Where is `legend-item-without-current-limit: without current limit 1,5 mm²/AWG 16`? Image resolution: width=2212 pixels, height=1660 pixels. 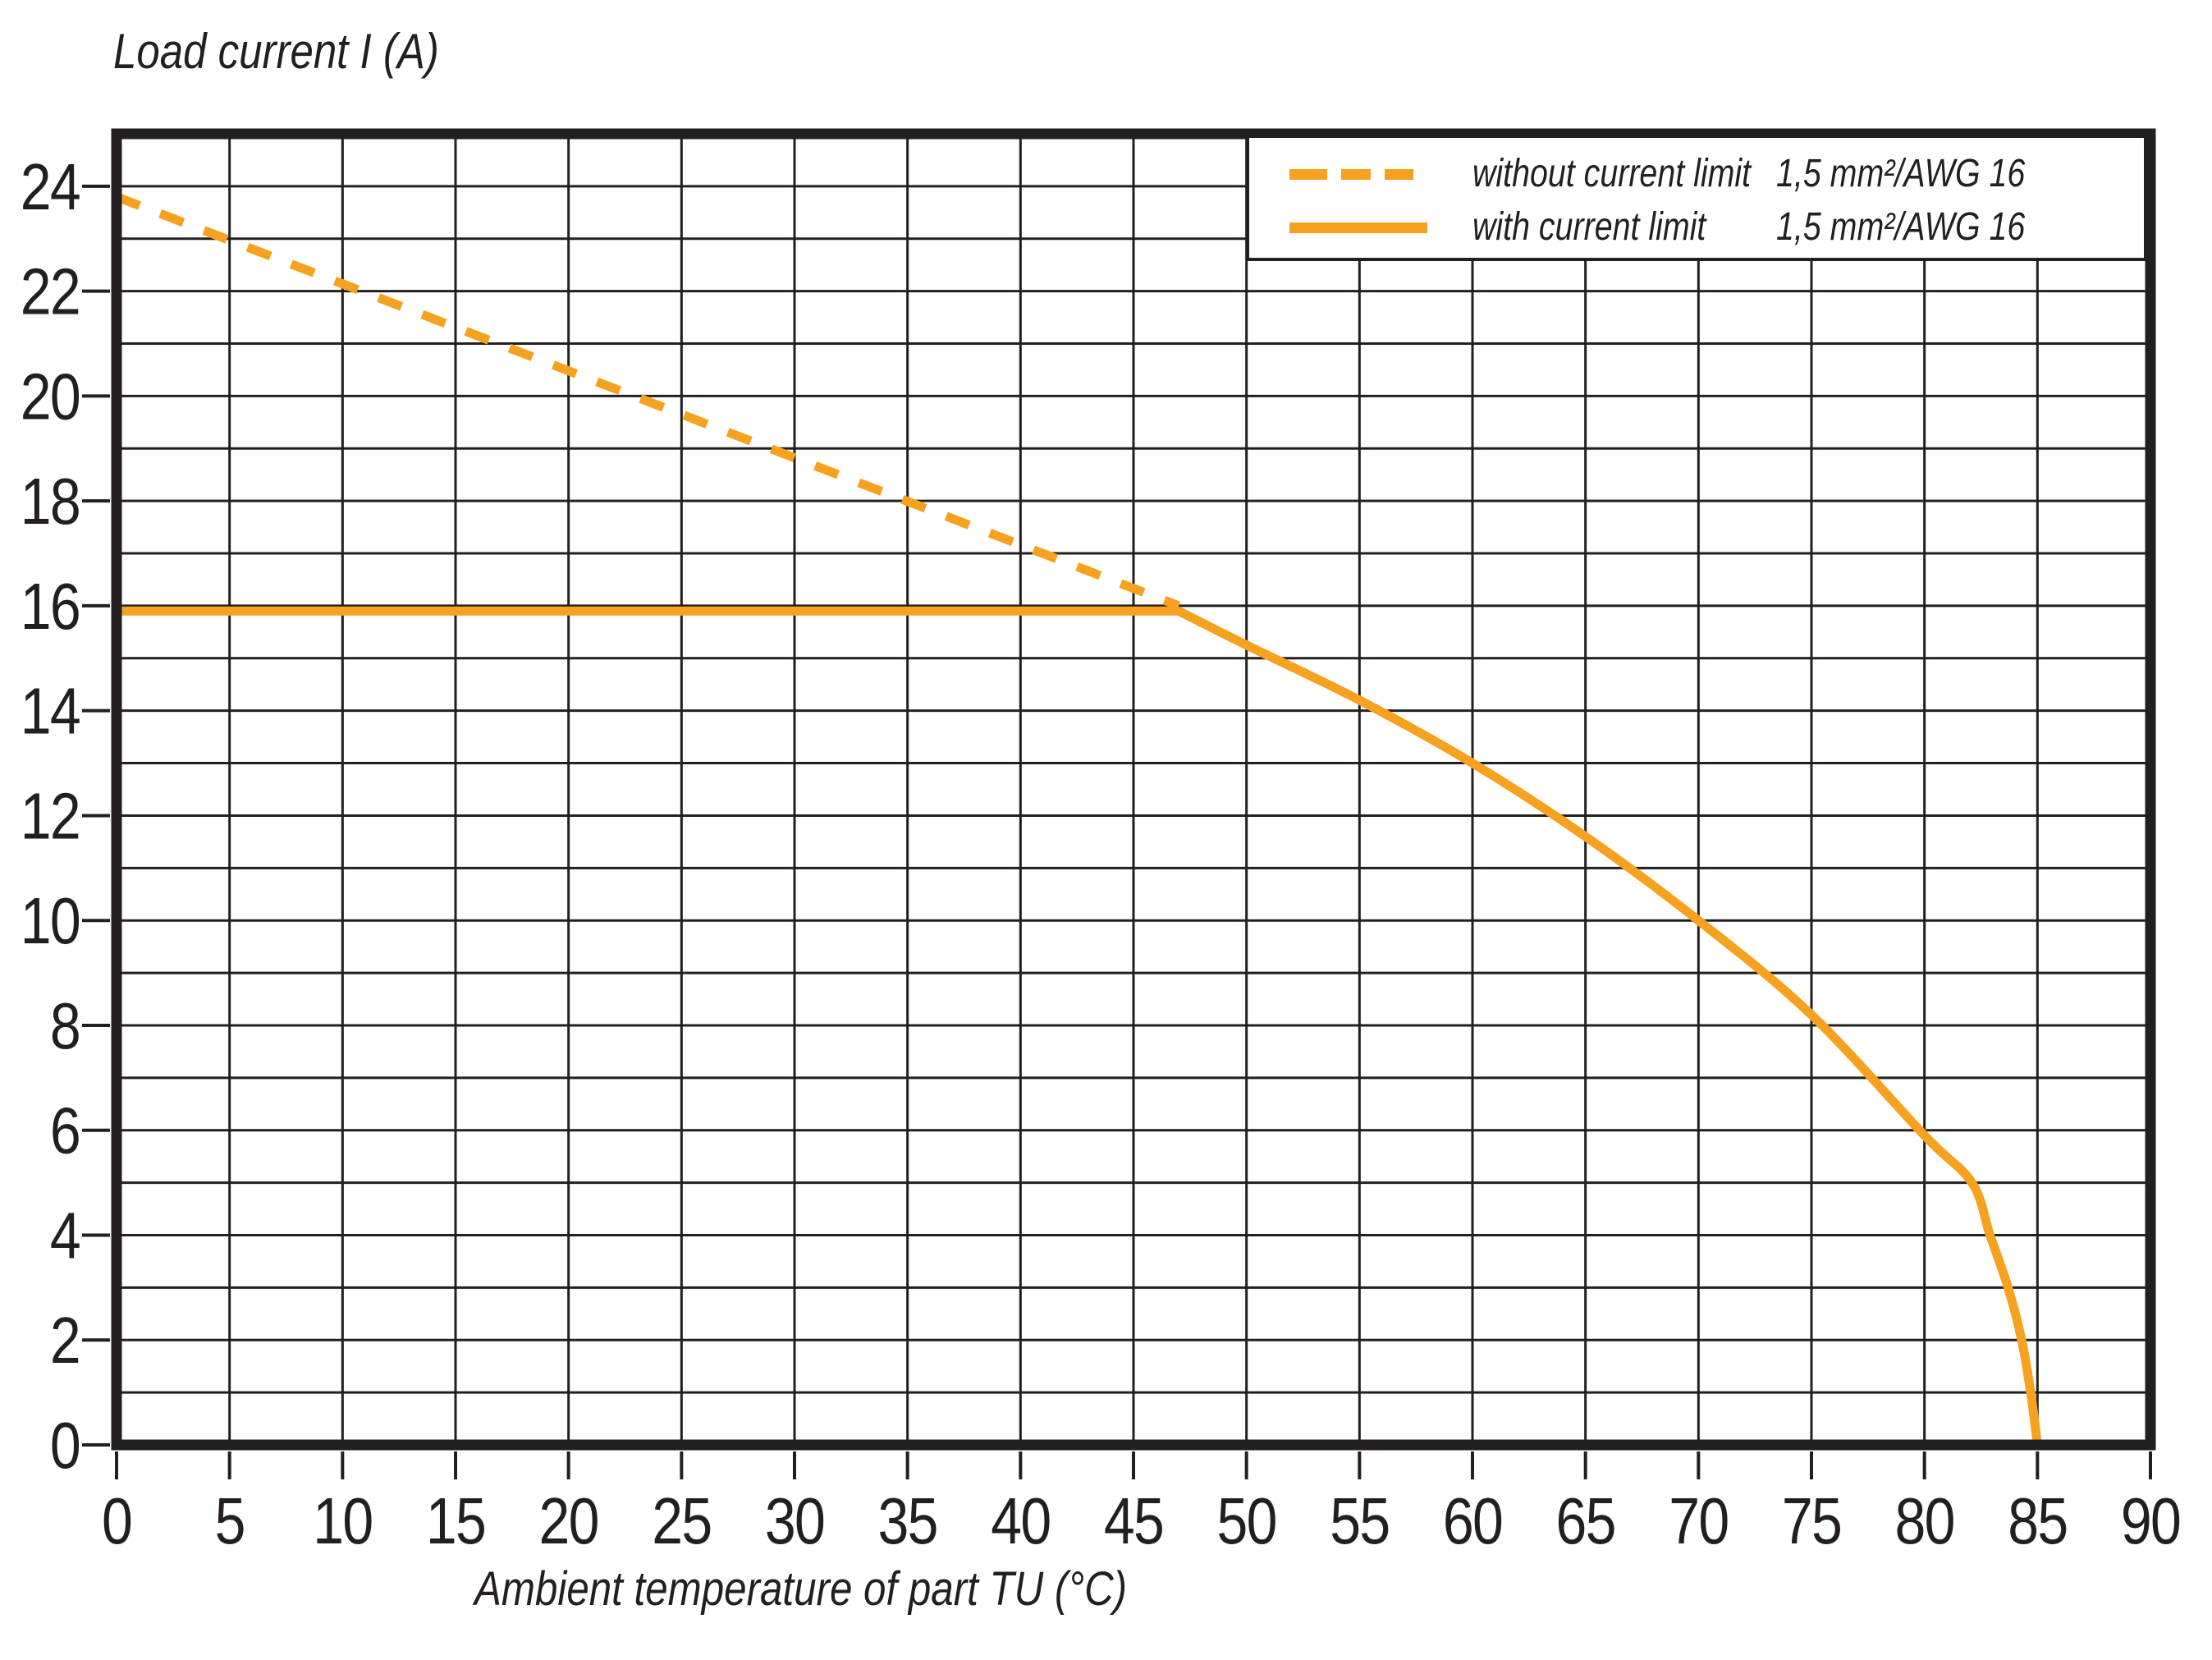
legend-item-without-current-limit: without current limit 1,5 mm²/AWG 16 is located at coordinates (1696, 174).